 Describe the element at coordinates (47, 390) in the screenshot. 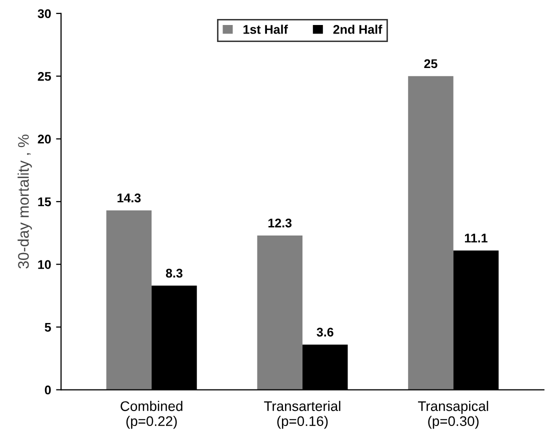

I see `y-tick-label: 0` at that location.